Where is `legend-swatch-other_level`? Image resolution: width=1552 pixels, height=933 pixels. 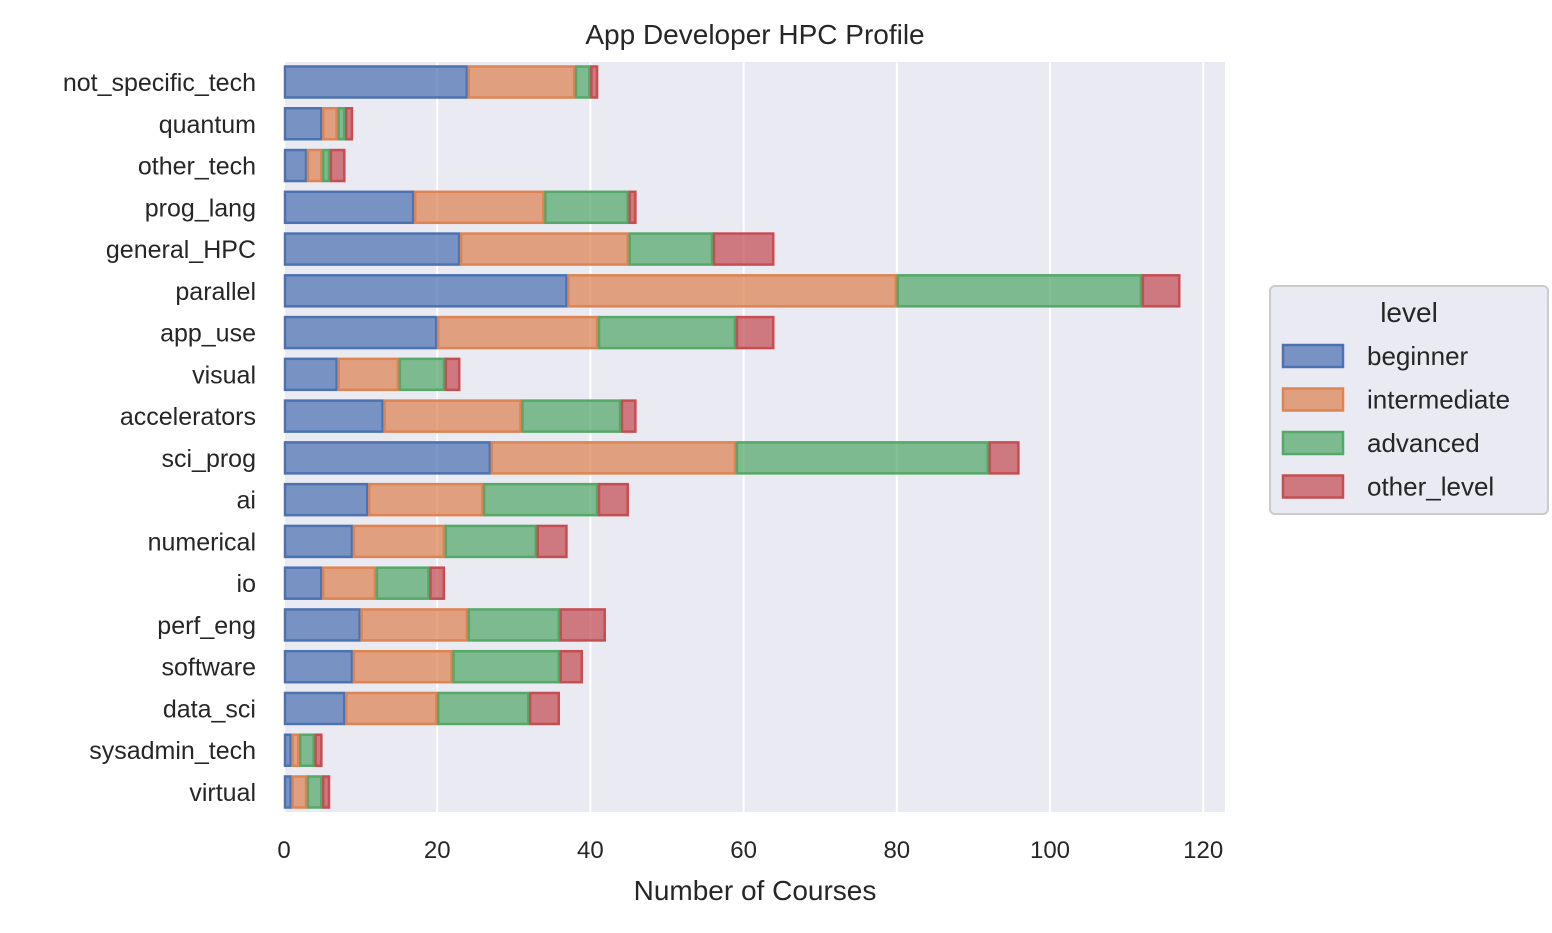 legend-swatch-other_level is located at coordinates (1313, 486).